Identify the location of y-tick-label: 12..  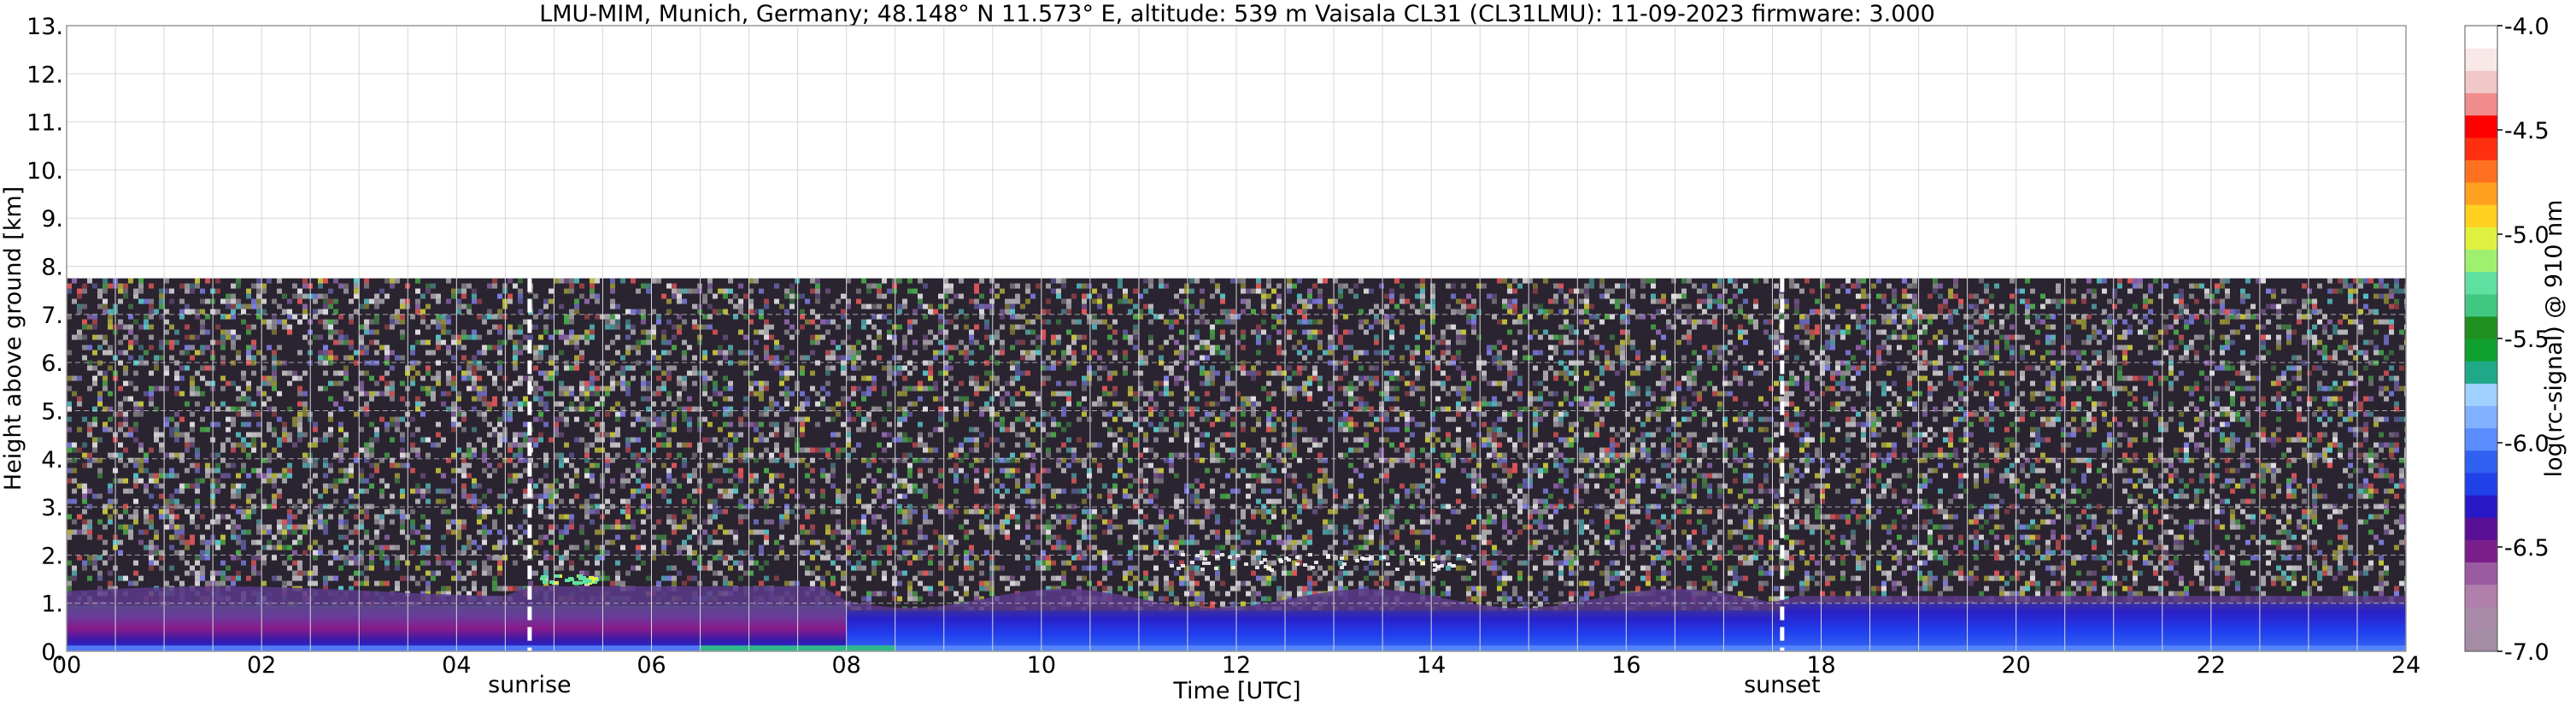
(44, 75).